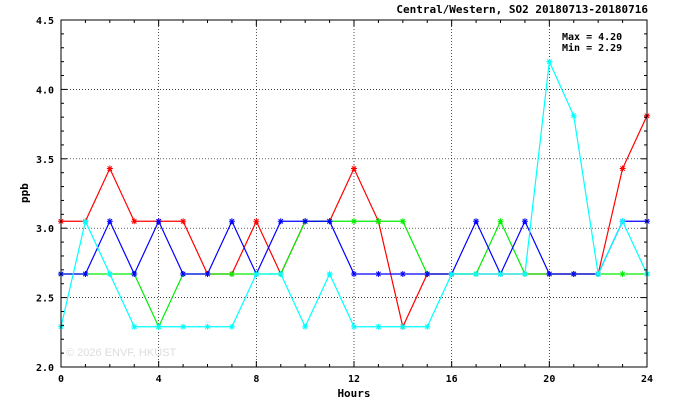 Image resolution: width=674 pixels, height=409 pixels. What do you see at coordinates (592, 48) in the screenshot?
I see `min-annotation: Min = 2.29` at bounding box center [592, 48].